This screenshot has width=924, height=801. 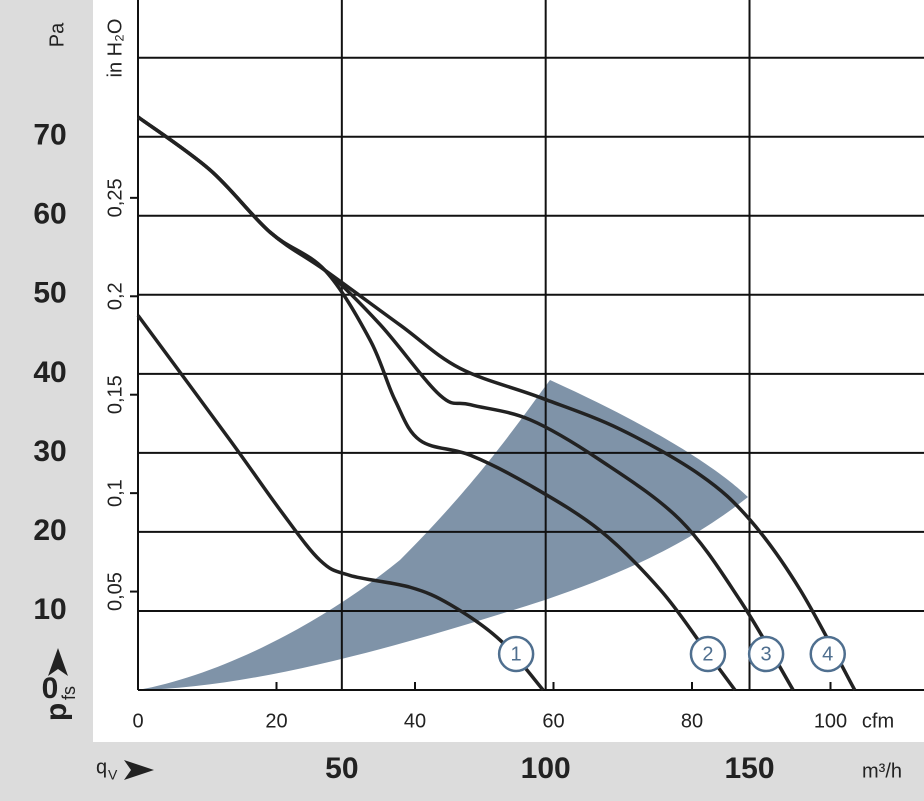 I want to click on curve-label: 4, so click(x=827, y=654).